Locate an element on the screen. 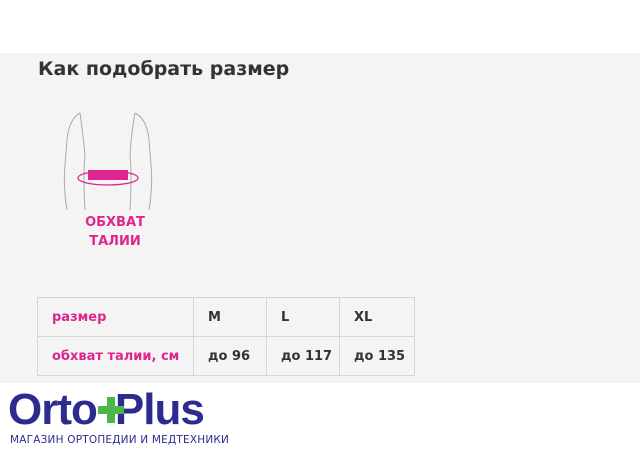  waist-cell: до 117 is located at coordinates (303, 356).